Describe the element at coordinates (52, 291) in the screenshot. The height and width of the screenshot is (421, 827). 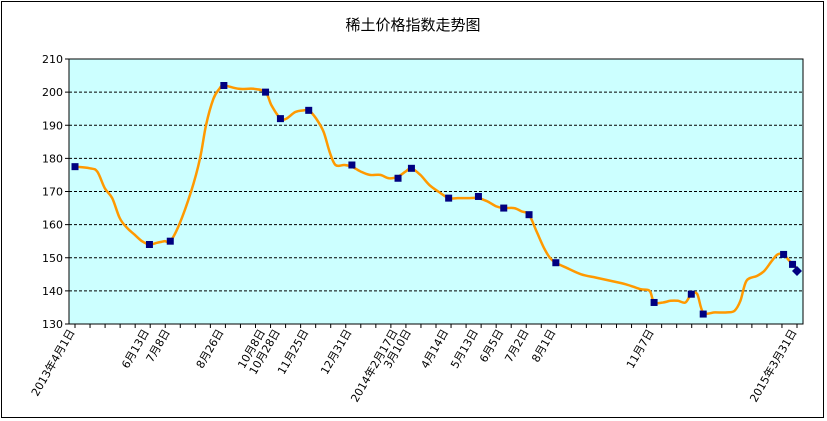
I see `y-tick-label: 140` at that location.